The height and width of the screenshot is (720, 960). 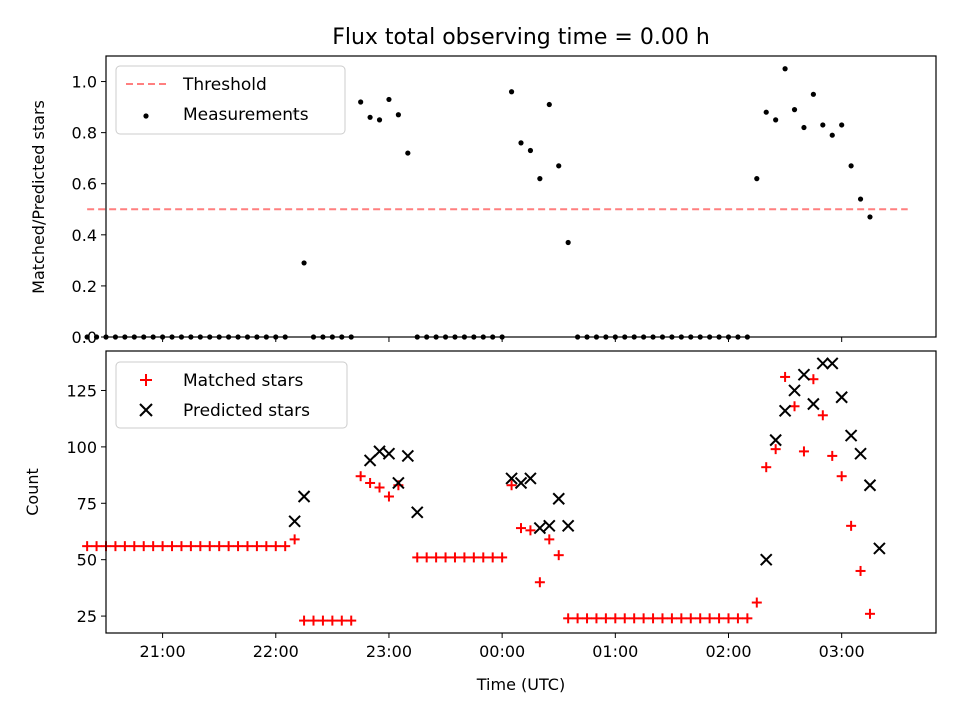 What do you see at coordinates (502, 651) in the screenshot?
I see `x-tick-label: 00:00` at bounding box center [502, 651].